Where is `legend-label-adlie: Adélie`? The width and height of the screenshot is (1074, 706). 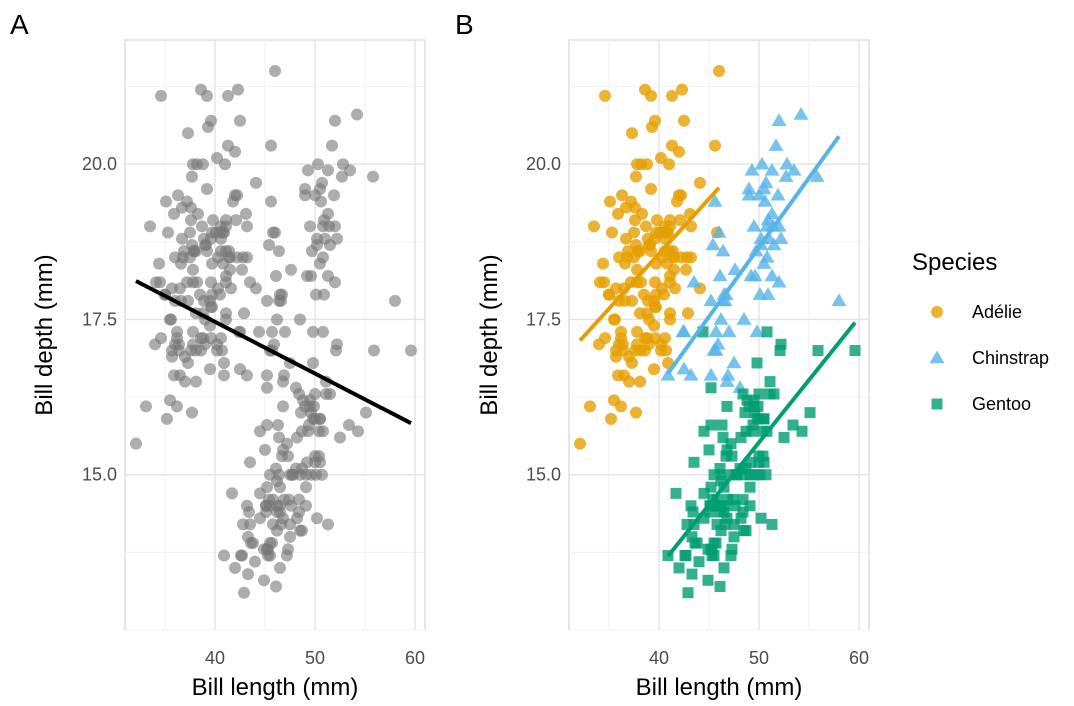
legend-label-adlie: Adélie is located at coordinates (997, 312).